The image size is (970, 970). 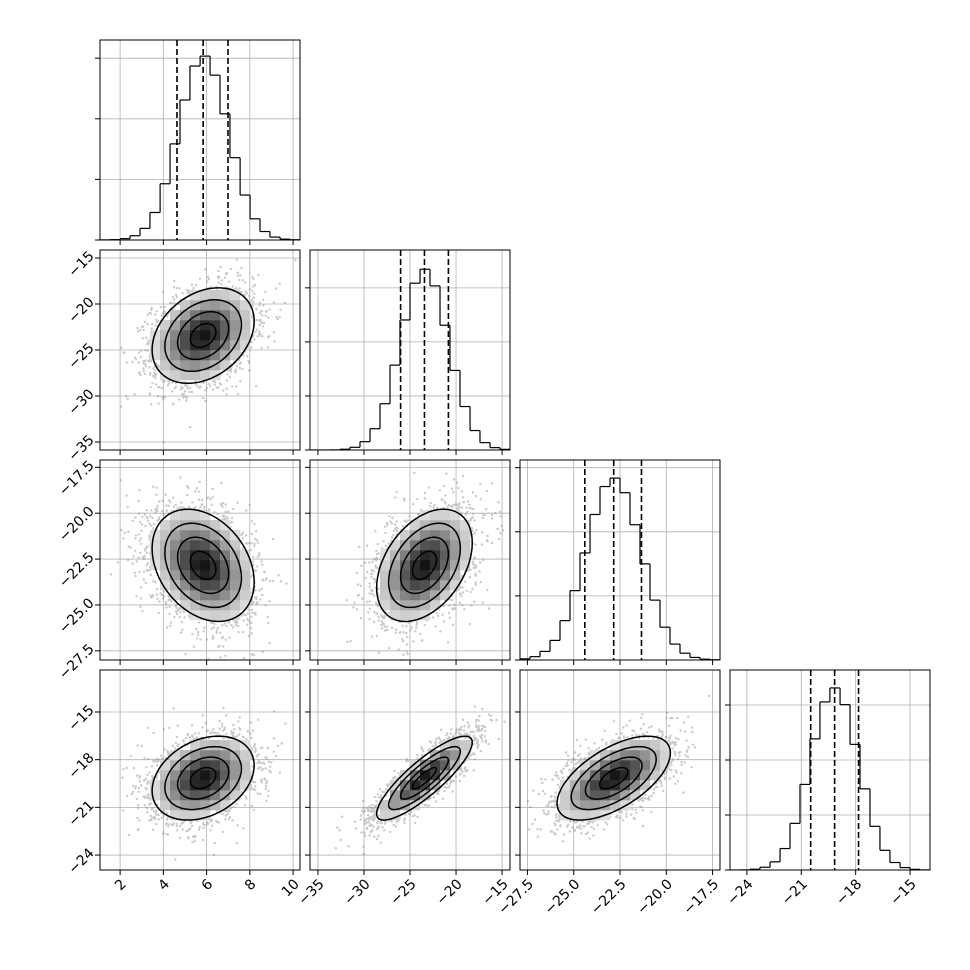 What do you see at coordinates (563, 897) in the screenshot?
I see `x-tick-label: −25.0` at bounding box center [563, 897].